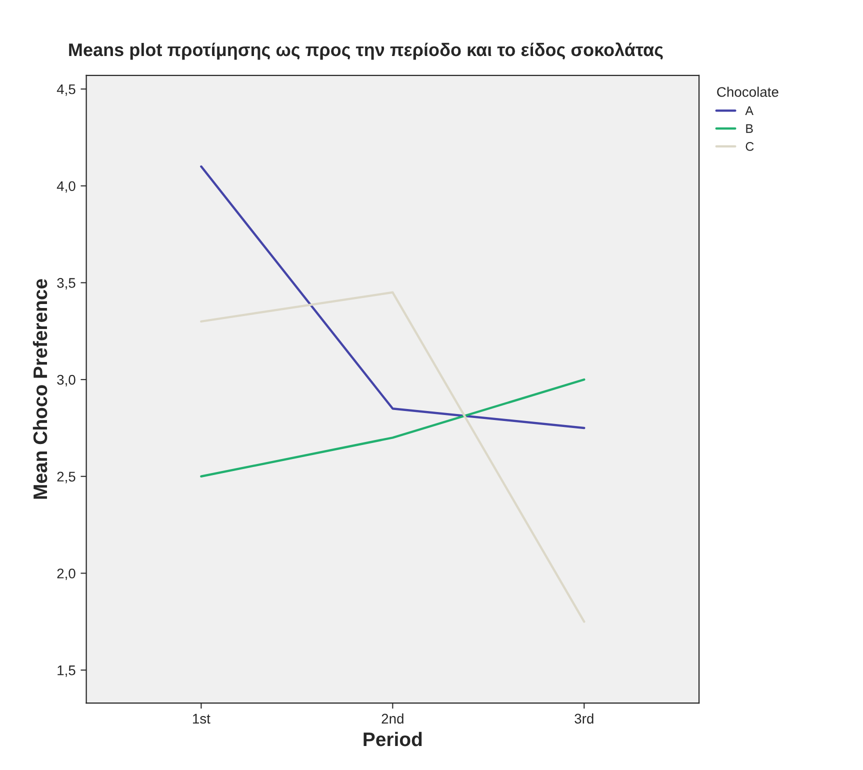 This screenshot has height=770, width=863. I want to click on legend-label: C, so click(750, 146).